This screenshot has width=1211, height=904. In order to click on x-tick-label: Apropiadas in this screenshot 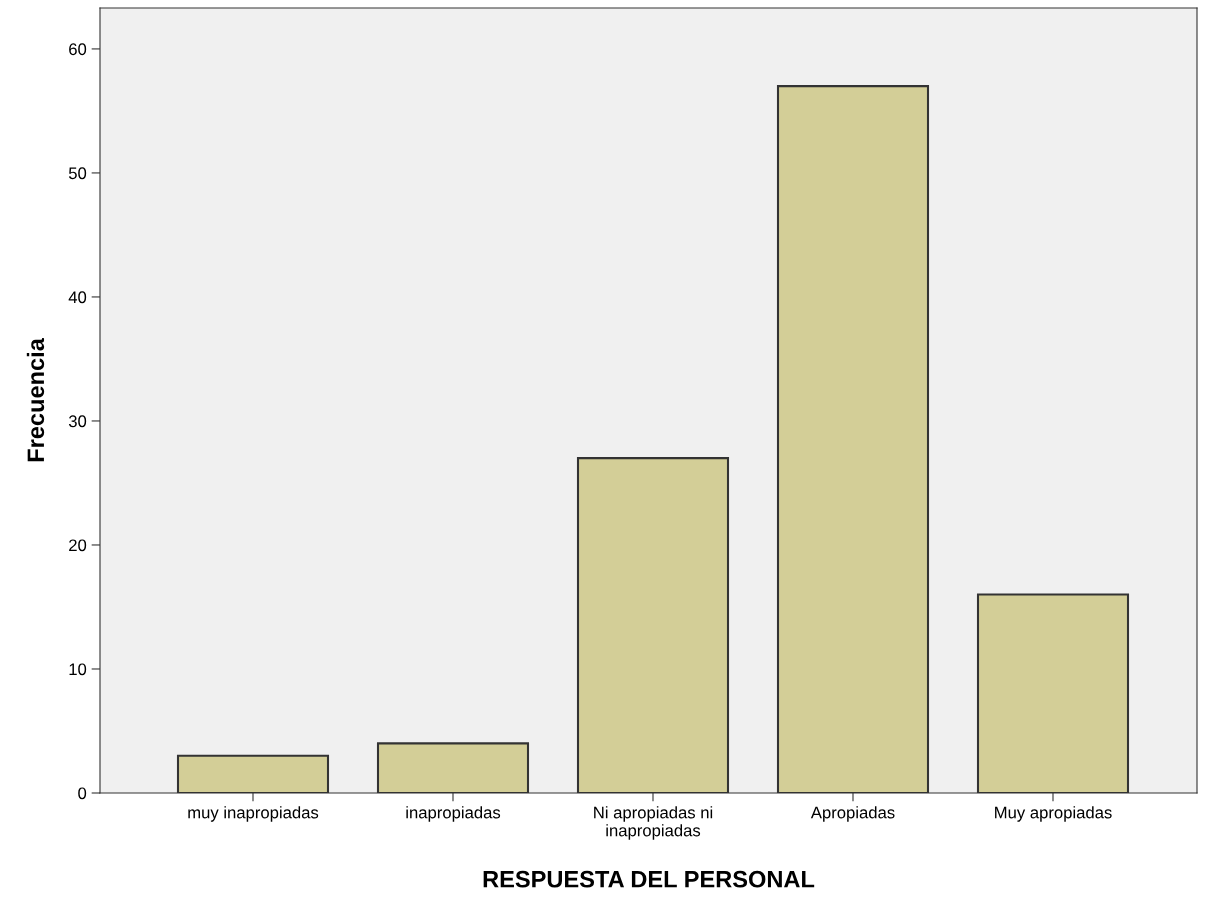, I will do `click(852, 814)`.